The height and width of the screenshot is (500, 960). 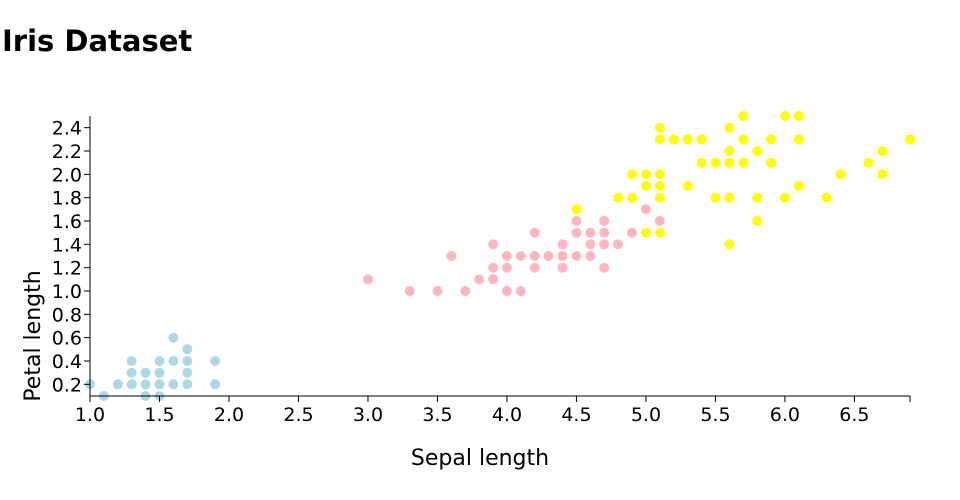 I want to click on x-tick-label: 3.5, so click(x=437, y=415).